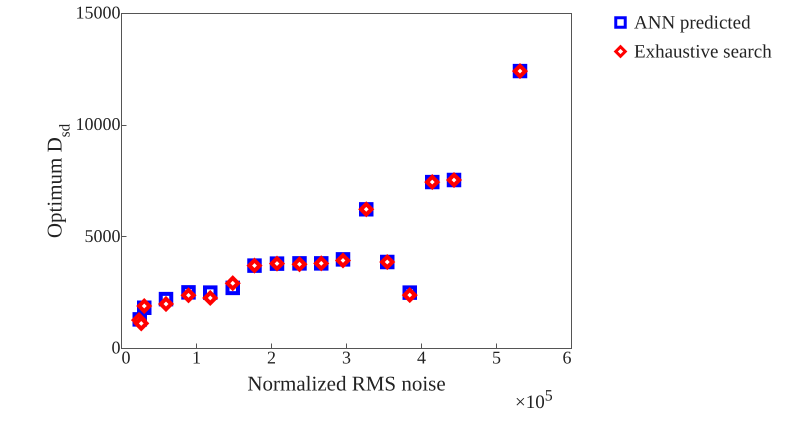 This screenshot has width=806, height=423. What do you see at coordinates (346, 358) in the screenshot?
I see `x-tick-label: 3` at bounding box center [346, 358].